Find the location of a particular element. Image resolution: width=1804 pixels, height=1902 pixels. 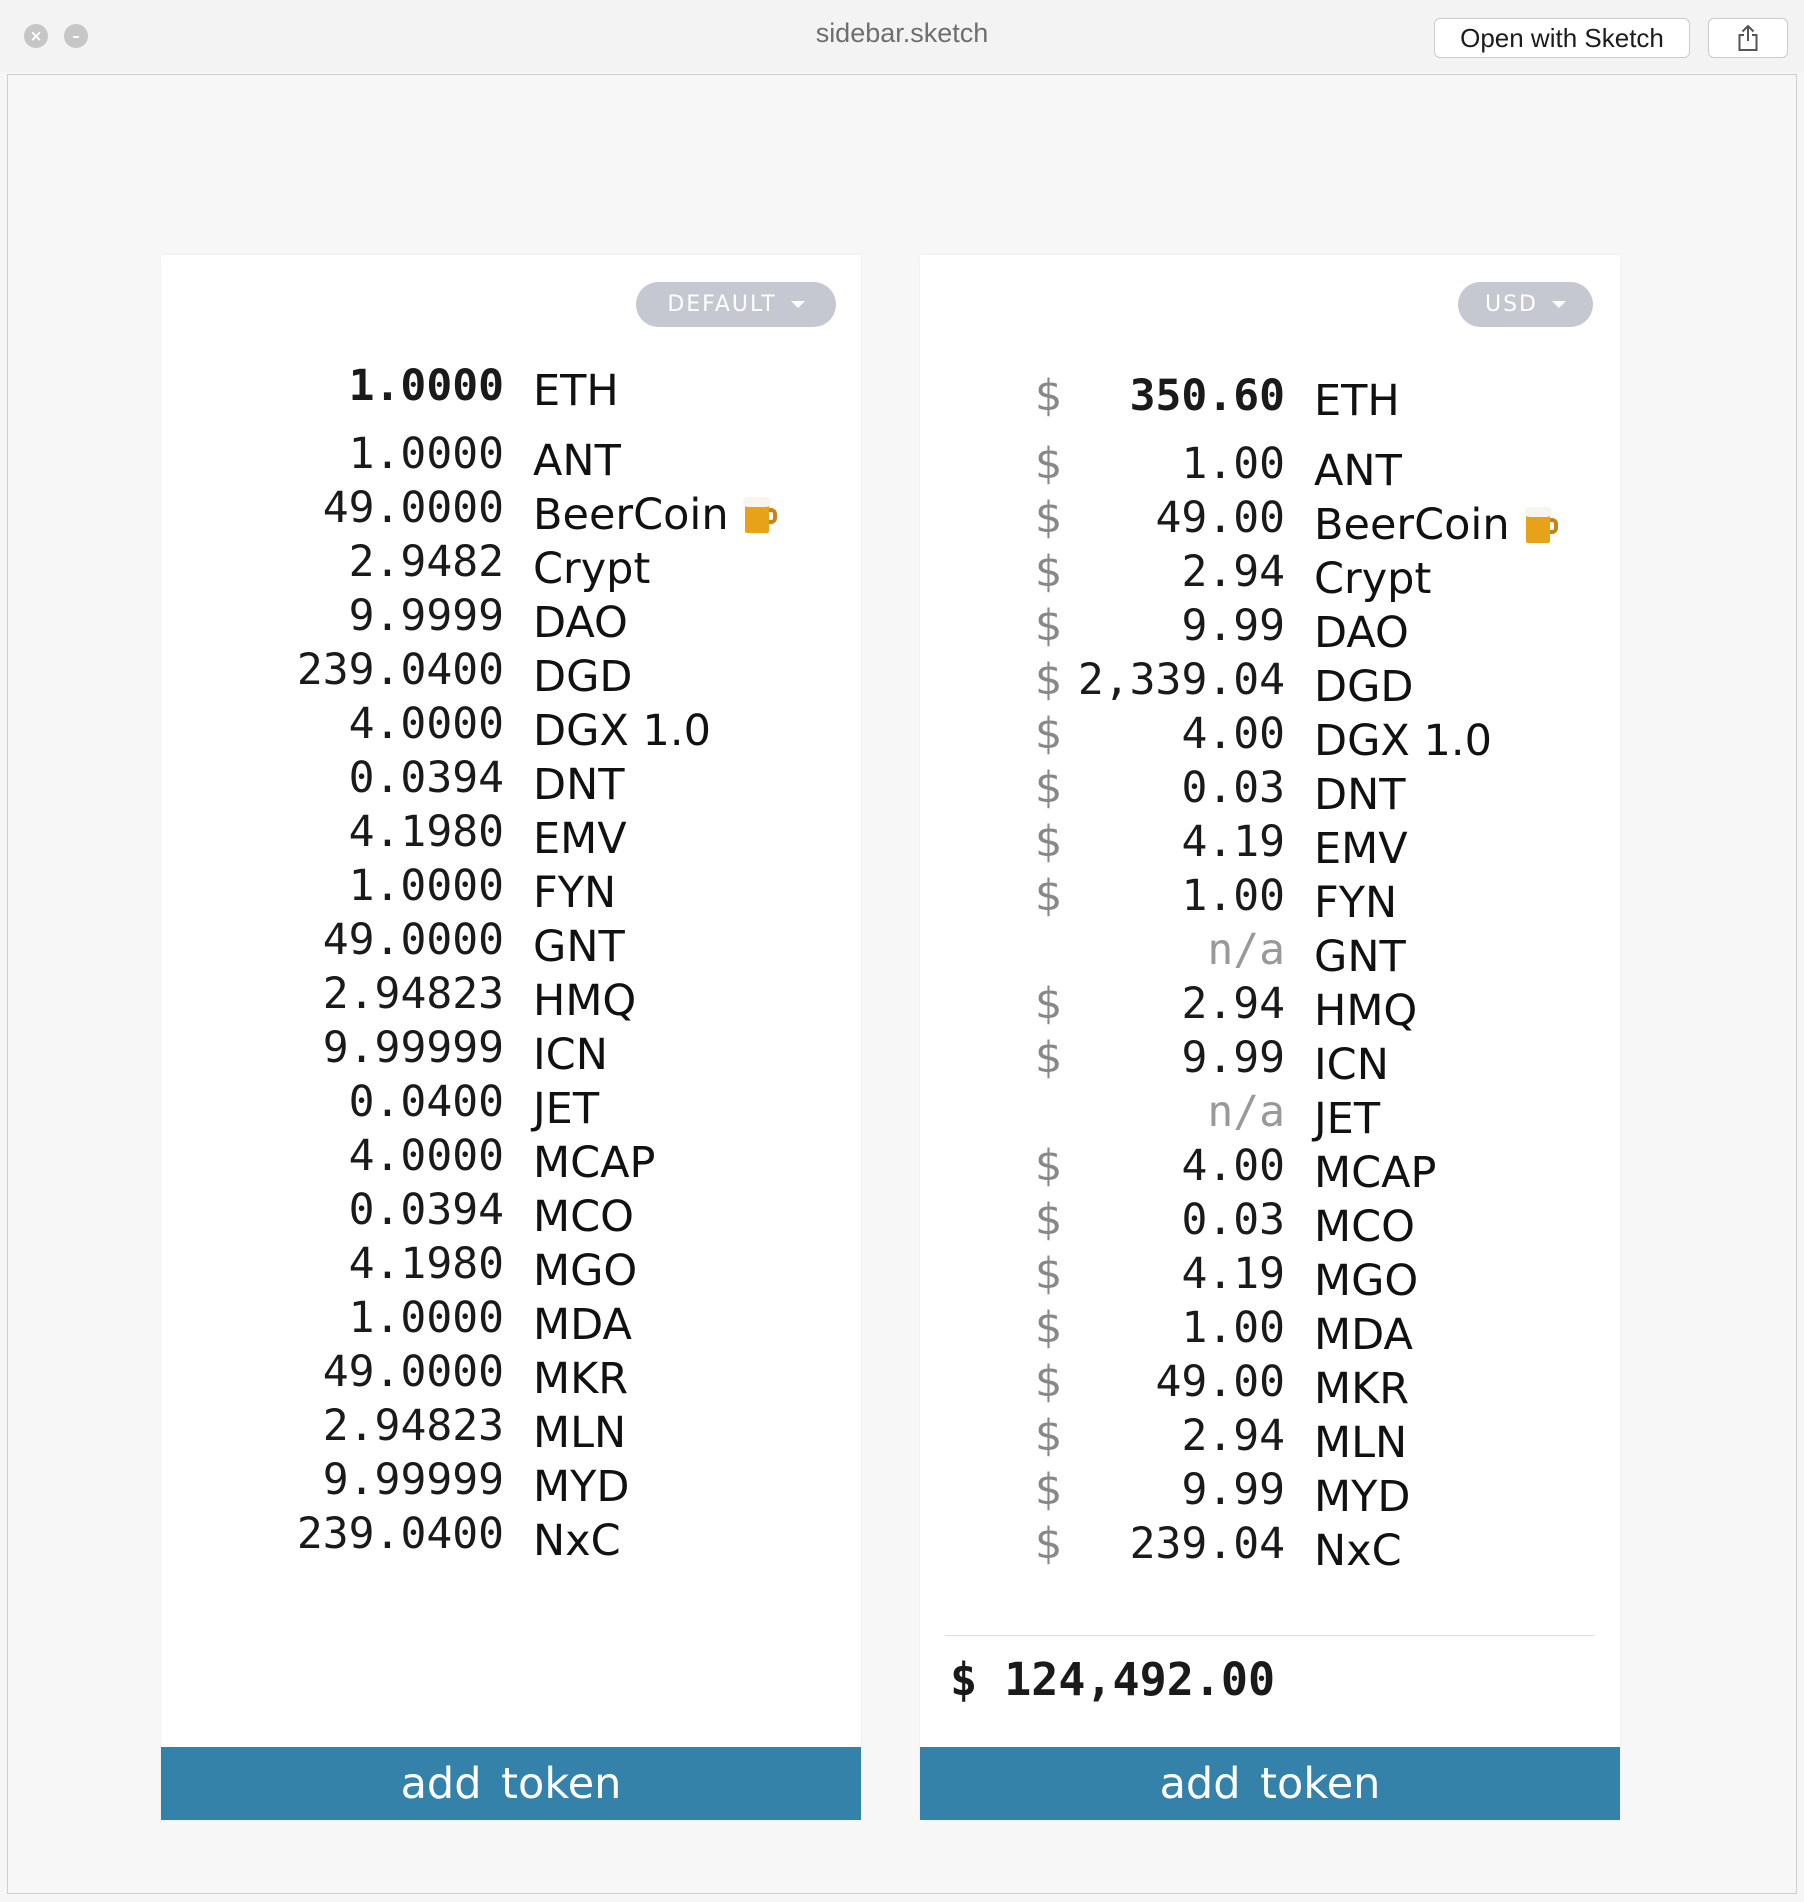

token-symbol-label: MKR is located at coordinates (1362, 1389).